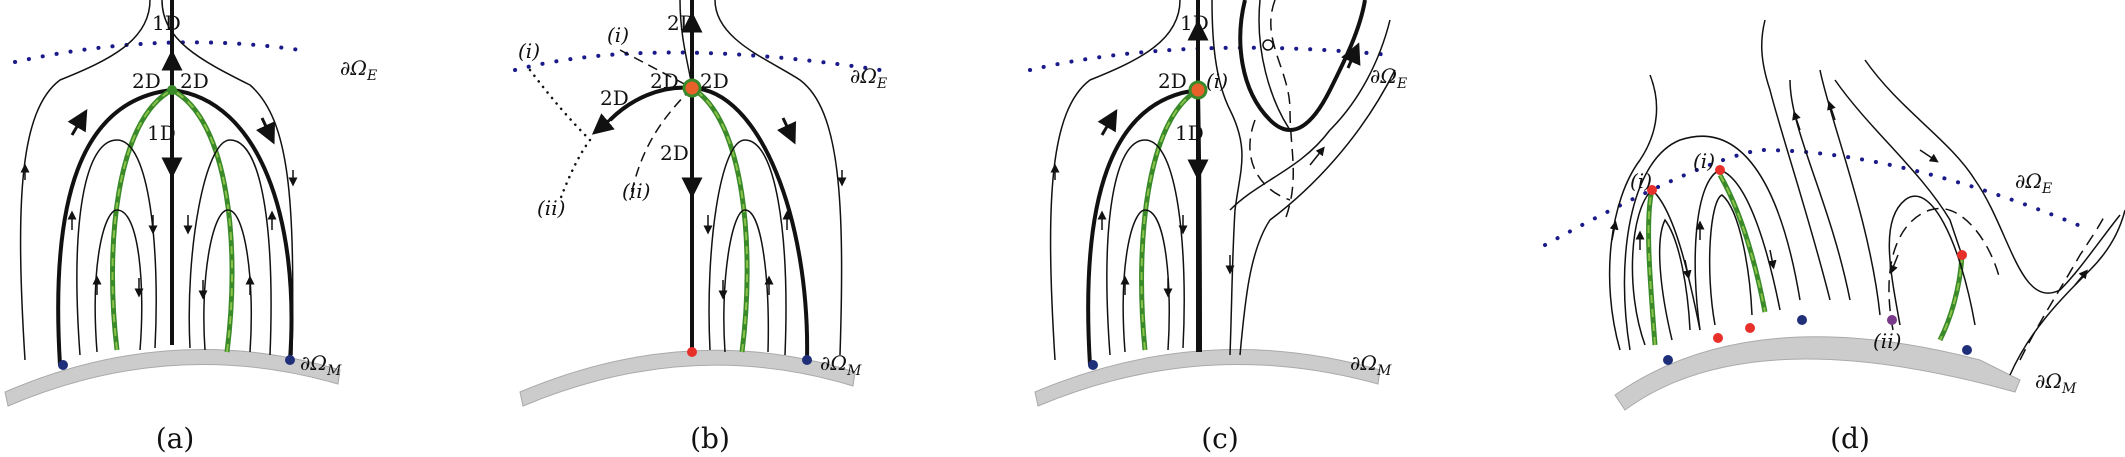 The width and height of the screenshot is (2125, 457). I want to click on outer-line-right, so click(778, 178).